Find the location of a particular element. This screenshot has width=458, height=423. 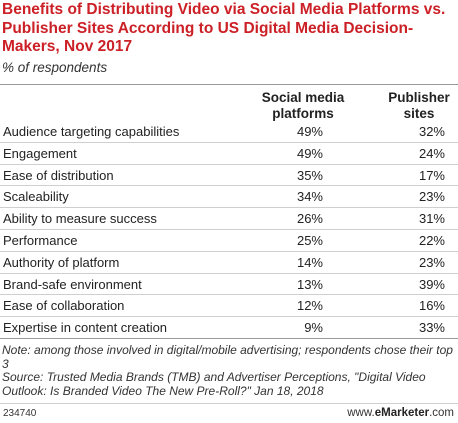

publisher-value: 24% is located at coordinates (431, 153).